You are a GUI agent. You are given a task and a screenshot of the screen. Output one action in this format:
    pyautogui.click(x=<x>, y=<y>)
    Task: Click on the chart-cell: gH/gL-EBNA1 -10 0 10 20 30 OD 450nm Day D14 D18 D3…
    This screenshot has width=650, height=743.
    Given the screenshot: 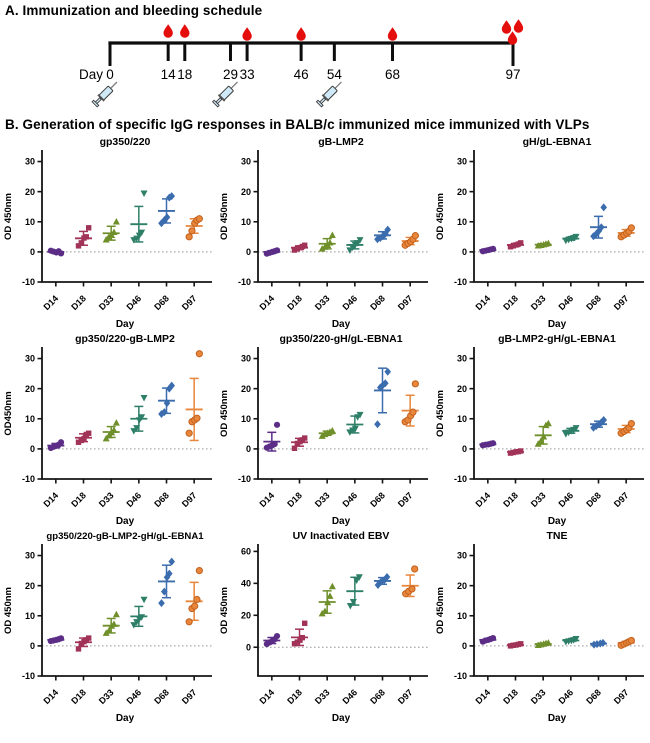 What is the action you would take?
    pyautogui.click(x=541, y=232)
    